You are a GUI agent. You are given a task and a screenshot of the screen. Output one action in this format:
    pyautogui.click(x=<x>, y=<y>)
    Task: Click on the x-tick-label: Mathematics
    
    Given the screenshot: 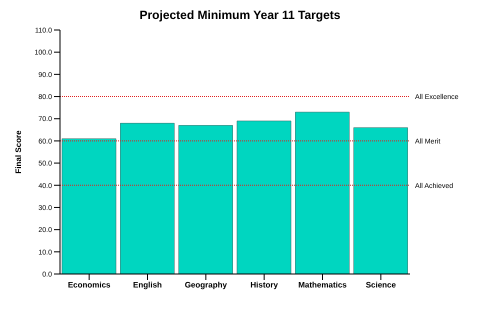 What is the action you would take?
    pyautogui.click(x=323, y=285)
    